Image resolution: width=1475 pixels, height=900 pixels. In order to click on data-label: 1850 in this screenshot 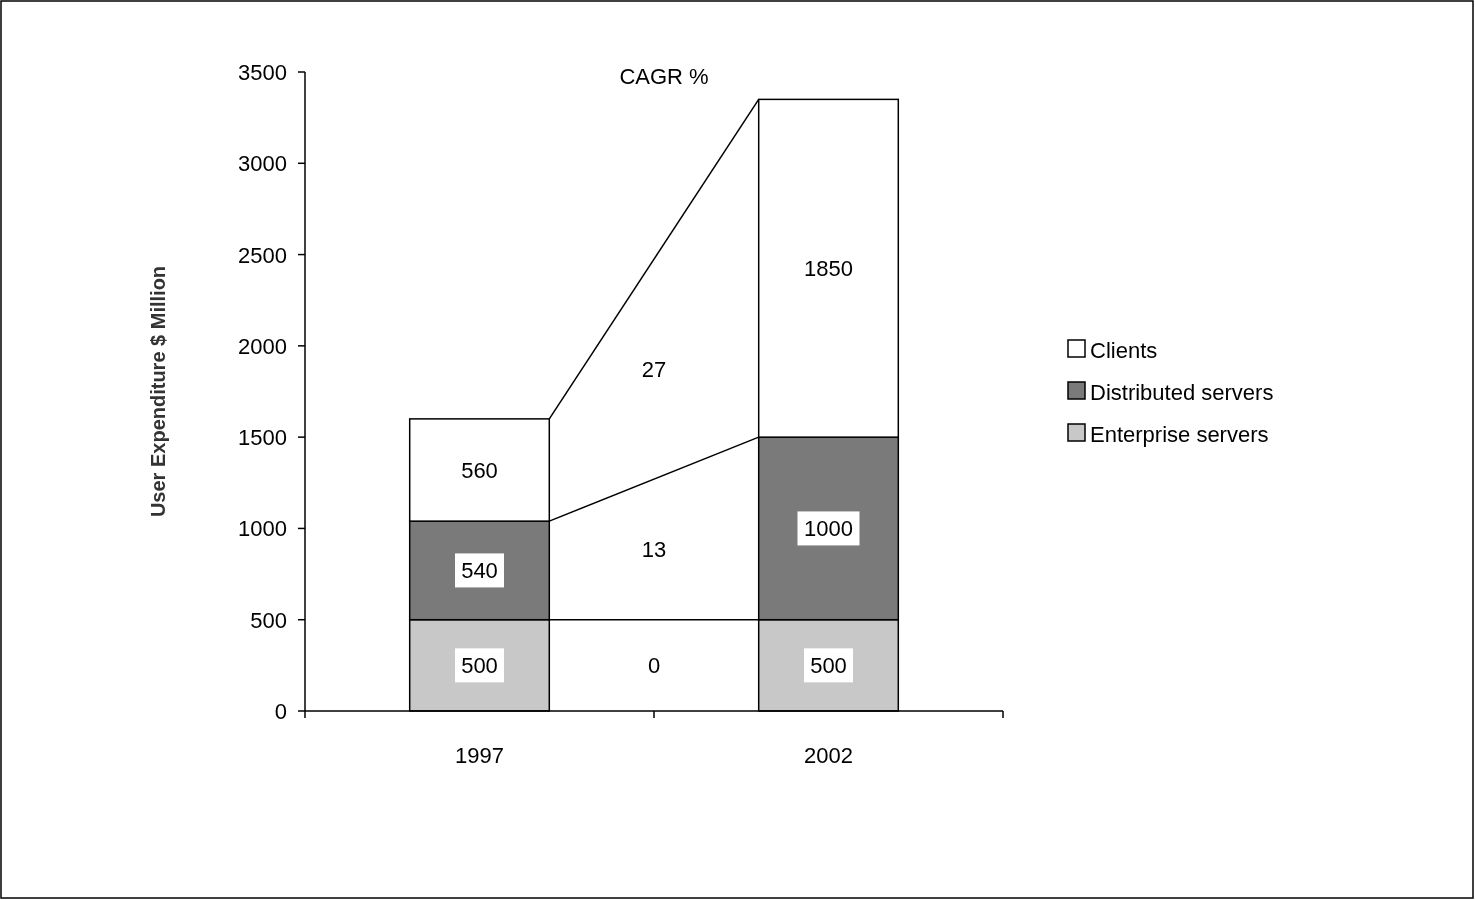, I will do `click(828, 269)`.